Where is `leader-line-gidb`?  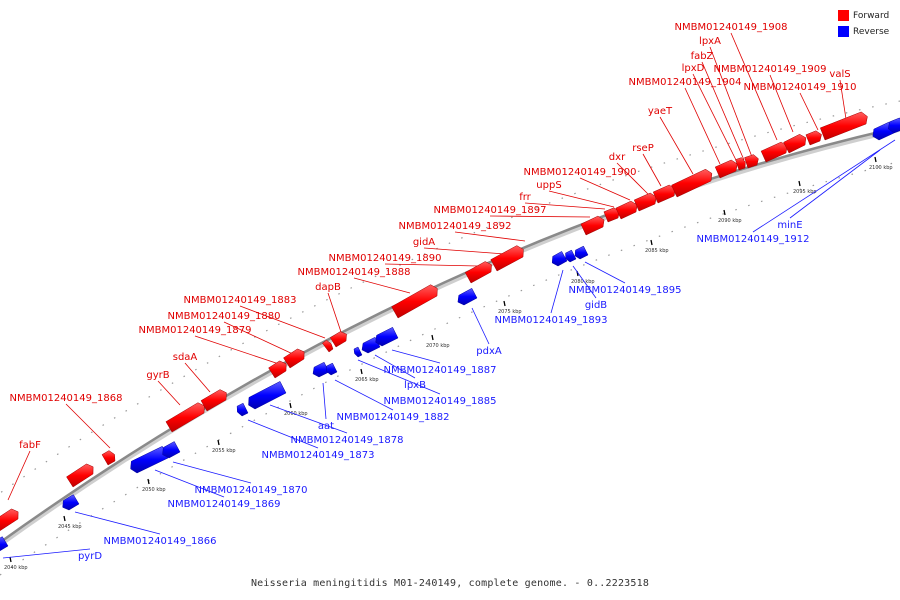
leader-line-gidb is located at coordinates (584, 282).